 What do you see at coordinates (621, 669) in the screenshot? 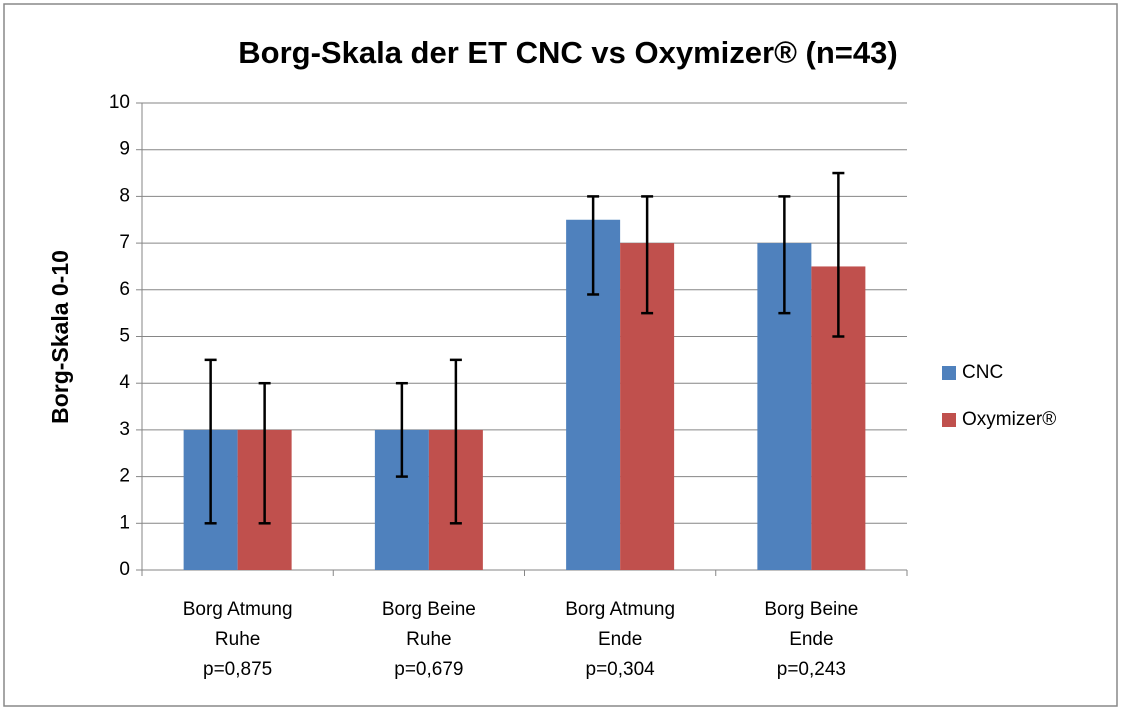
I see `x-tick-label: p=0,304` at bounding box center [621, 669].